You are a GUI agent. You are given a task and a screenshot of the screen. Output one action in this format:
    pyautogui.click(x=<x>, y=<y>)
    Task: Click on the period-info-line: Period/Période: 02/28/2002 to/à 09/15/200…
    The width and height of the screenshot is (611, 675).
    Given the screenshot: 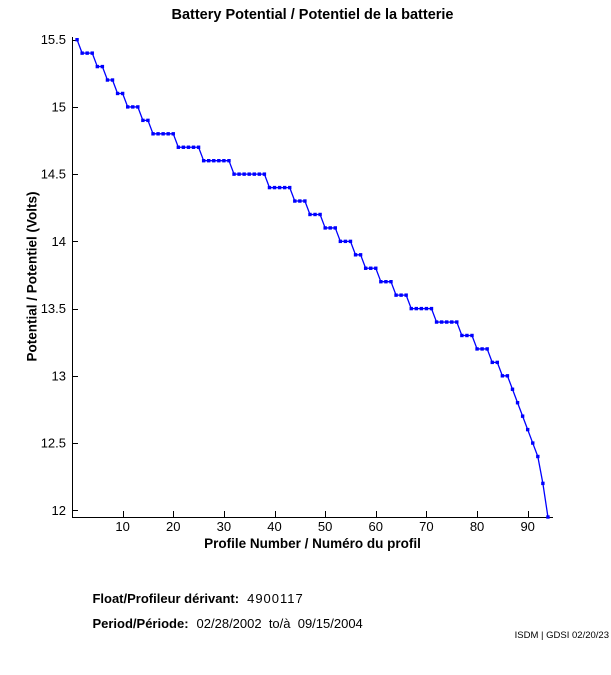 What is the action you would take?
    pyautogui.click(x=220, y=623)
    